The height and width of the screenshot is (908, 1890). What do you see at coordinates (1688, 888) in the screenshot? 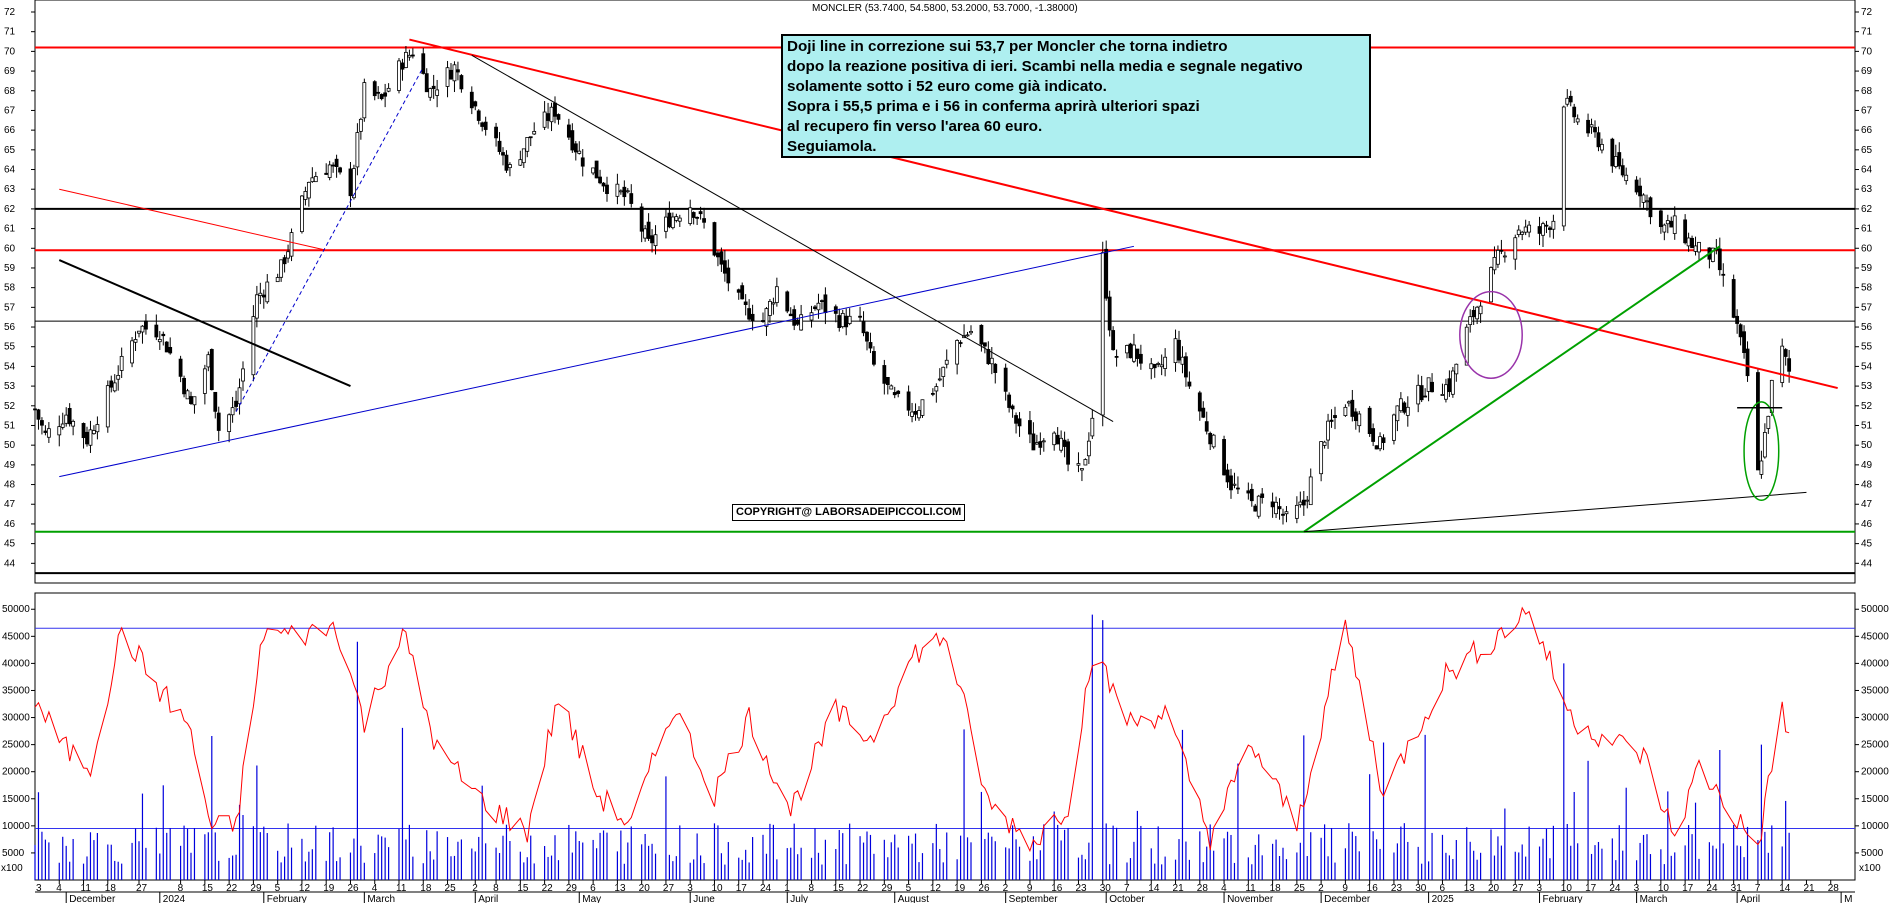
I see `x-day-label: 17` at bounding box center [1688, 888].